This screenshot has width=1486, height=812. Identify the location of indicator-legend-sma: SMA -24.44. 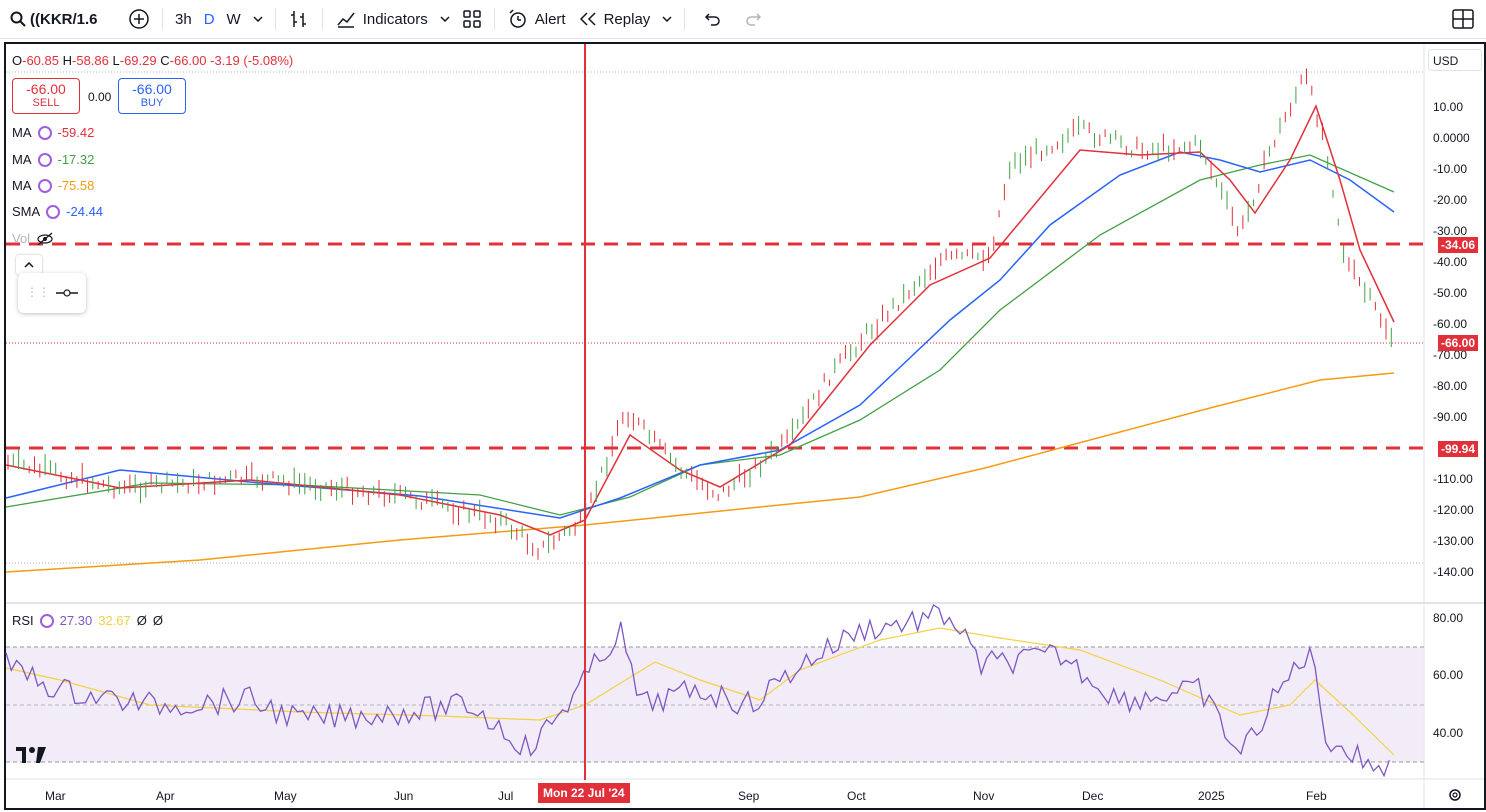
(57, 211).